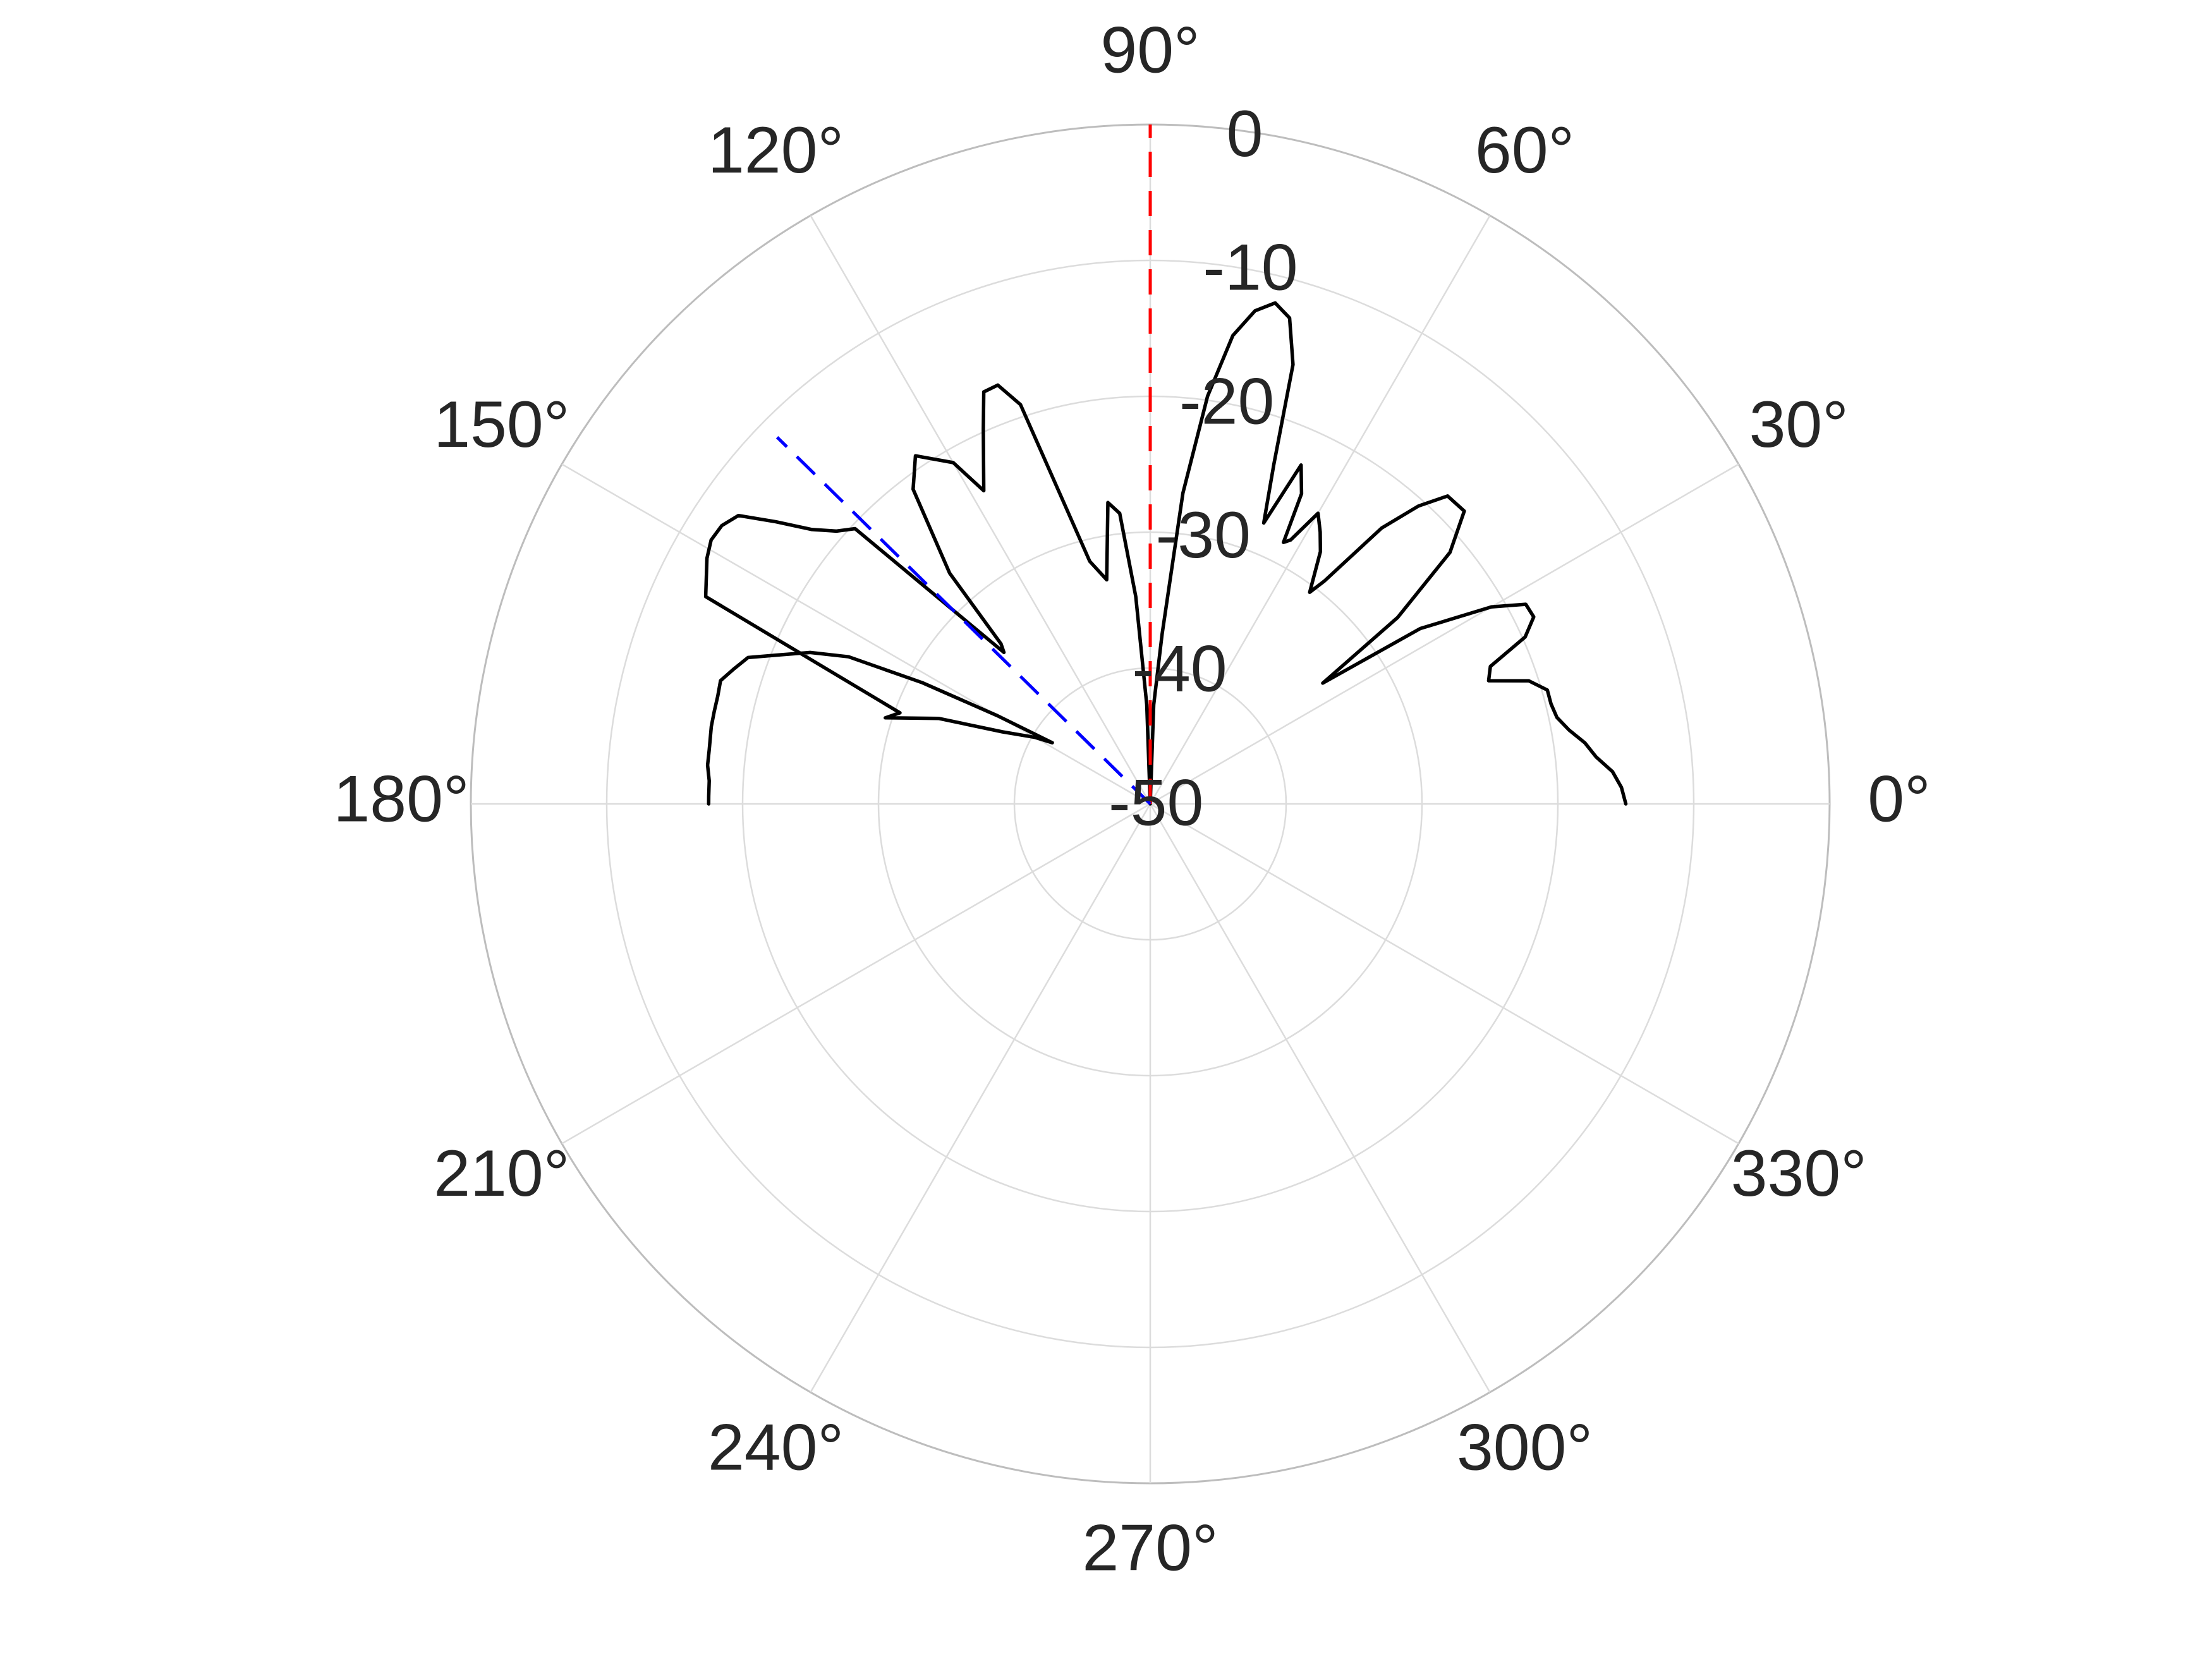  I want to click on pattern-series-line, so click(1165, 553).